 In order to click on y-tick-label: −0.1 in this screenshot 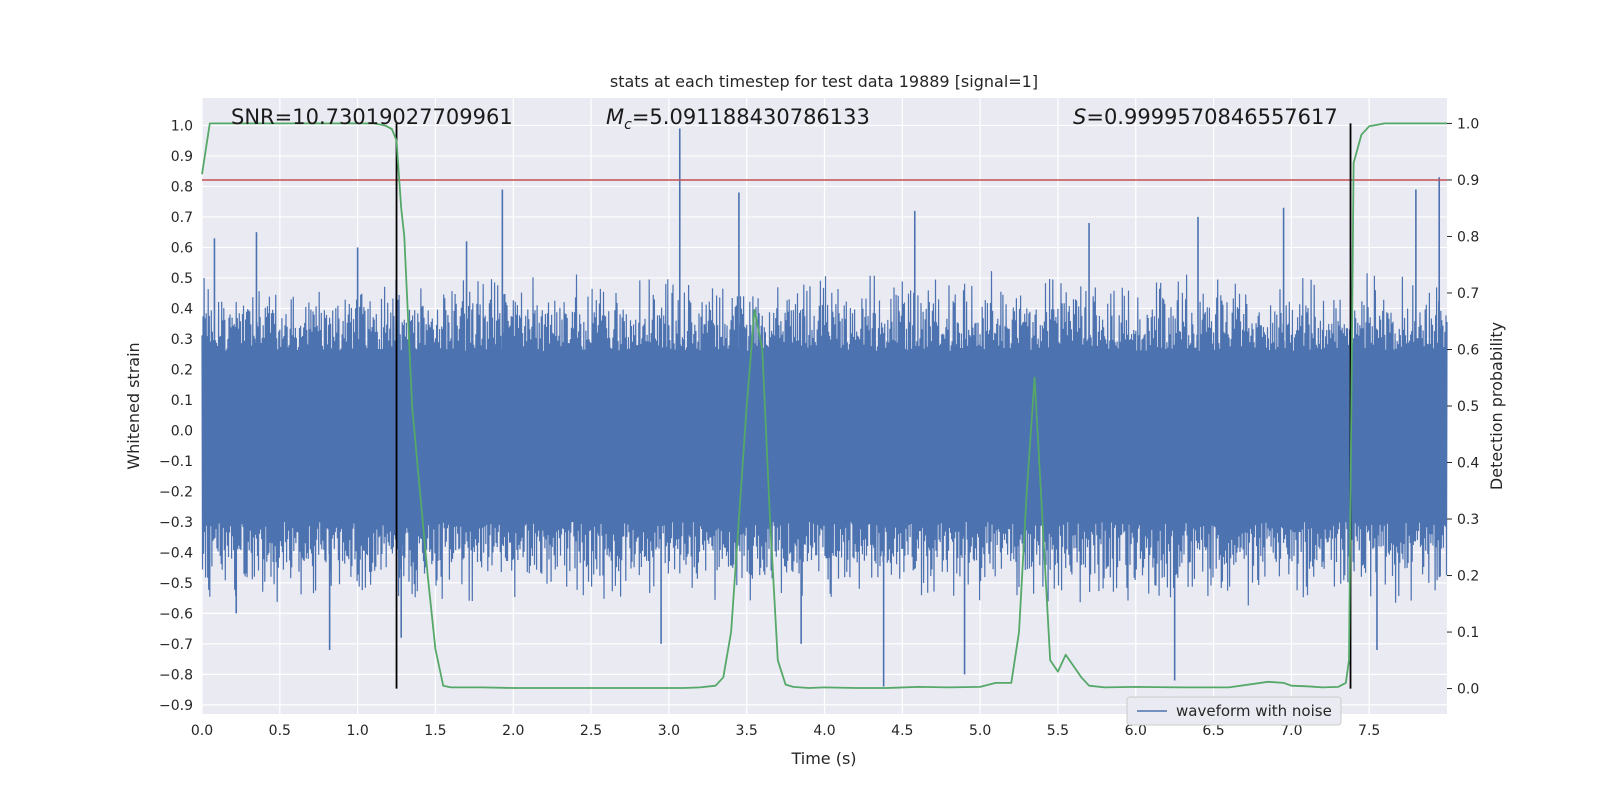, I will do `click(176, 462)`.